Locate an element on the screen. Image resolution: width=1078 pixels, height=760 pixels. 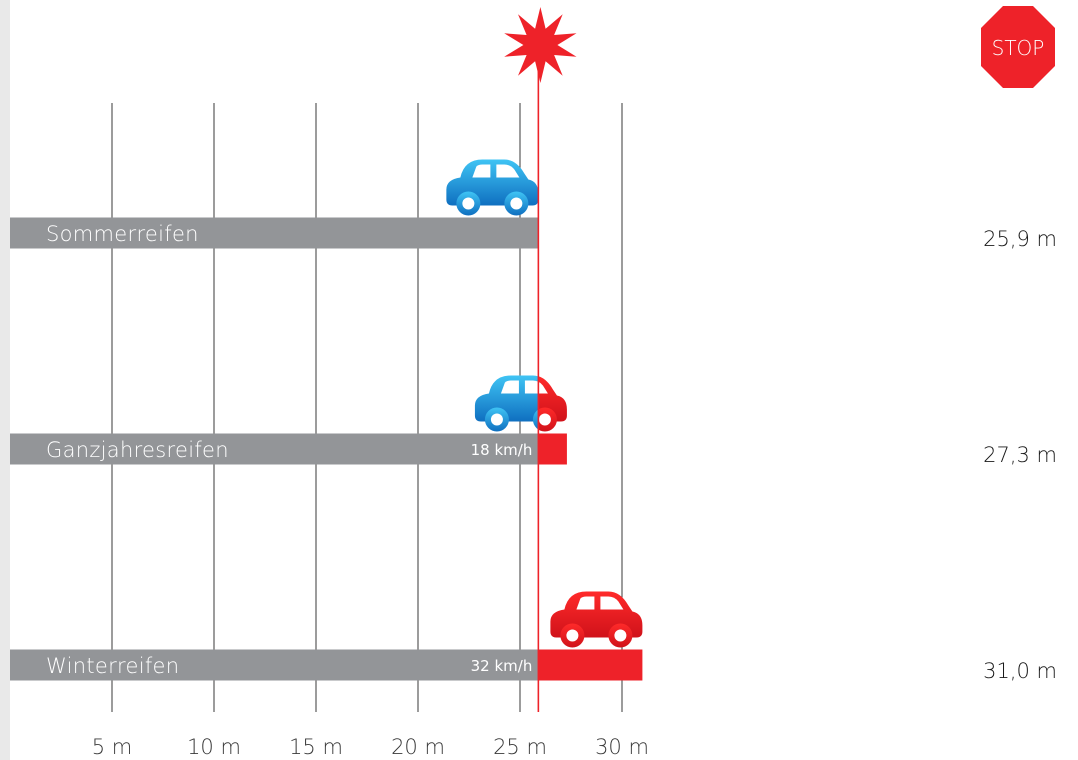
bar-sommerreifen is located at coordinates (274, 233).